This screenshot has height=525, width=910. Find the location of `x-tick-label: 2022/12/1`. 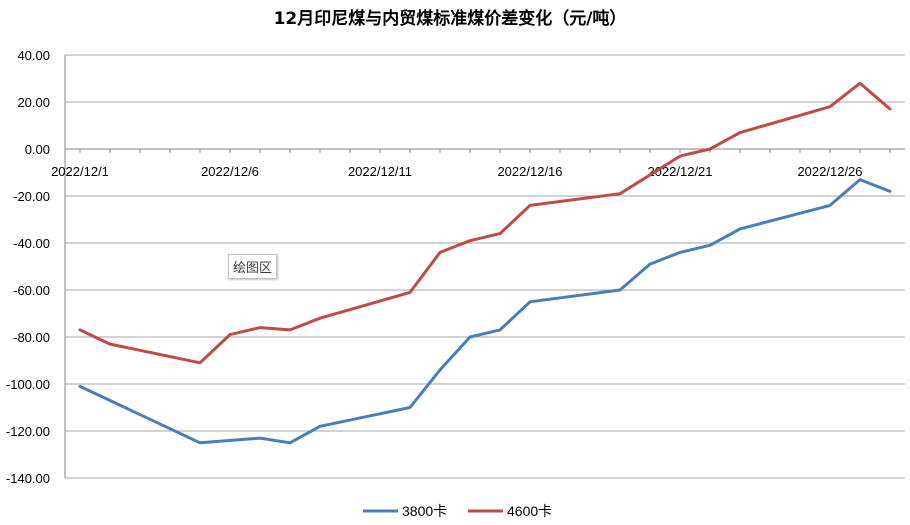

x-tick-label: 2022/12/1 is located at coordinates (80, 171).